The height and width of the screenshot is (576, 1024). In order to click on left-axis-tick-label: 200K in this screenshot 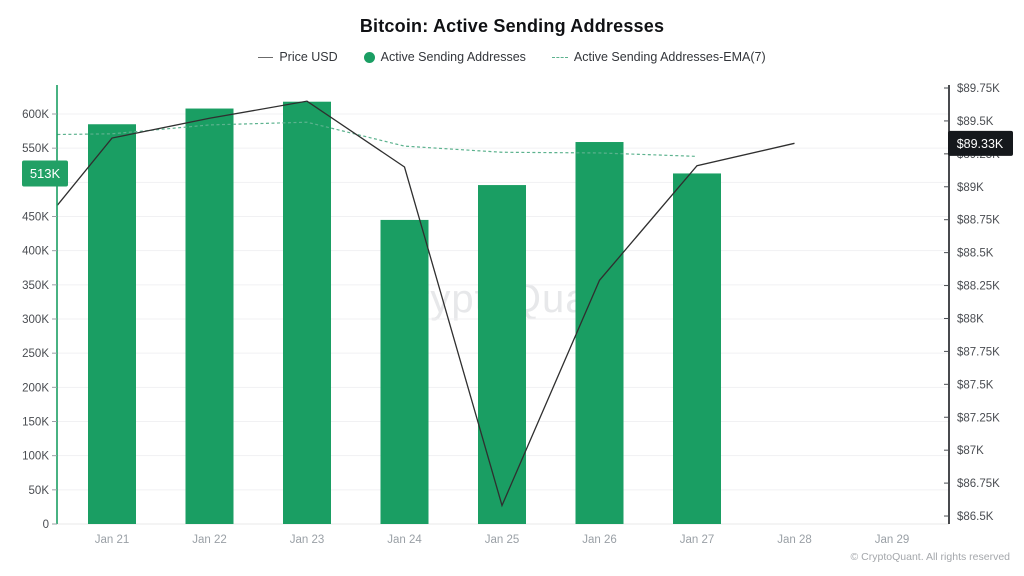, I will do `click(35, 388)`.